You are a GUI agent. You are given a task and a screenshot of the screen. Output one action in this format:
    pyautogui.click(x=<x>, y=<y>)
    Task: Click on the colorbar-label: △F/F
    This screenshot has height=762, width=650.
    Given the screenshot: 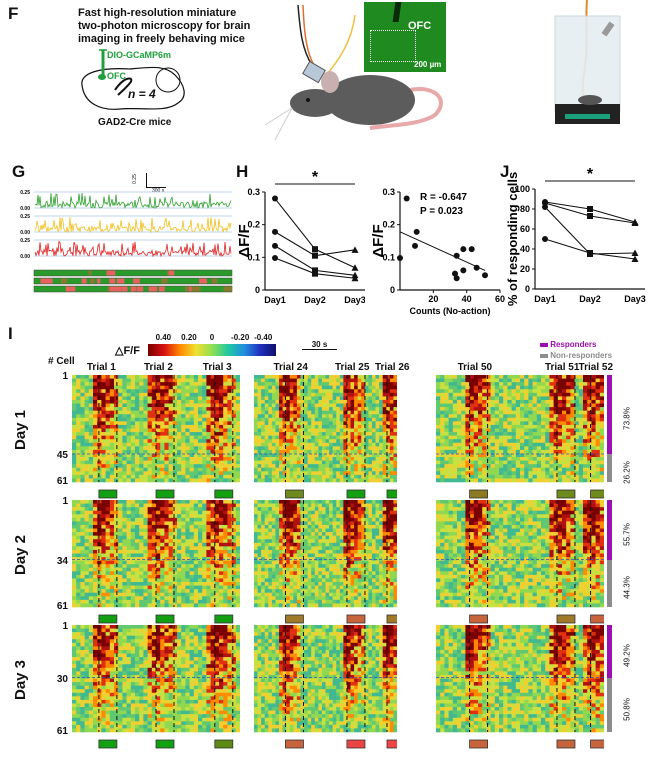 What is the action you would take?
    pyautogui.click(x=127, y=351)
    